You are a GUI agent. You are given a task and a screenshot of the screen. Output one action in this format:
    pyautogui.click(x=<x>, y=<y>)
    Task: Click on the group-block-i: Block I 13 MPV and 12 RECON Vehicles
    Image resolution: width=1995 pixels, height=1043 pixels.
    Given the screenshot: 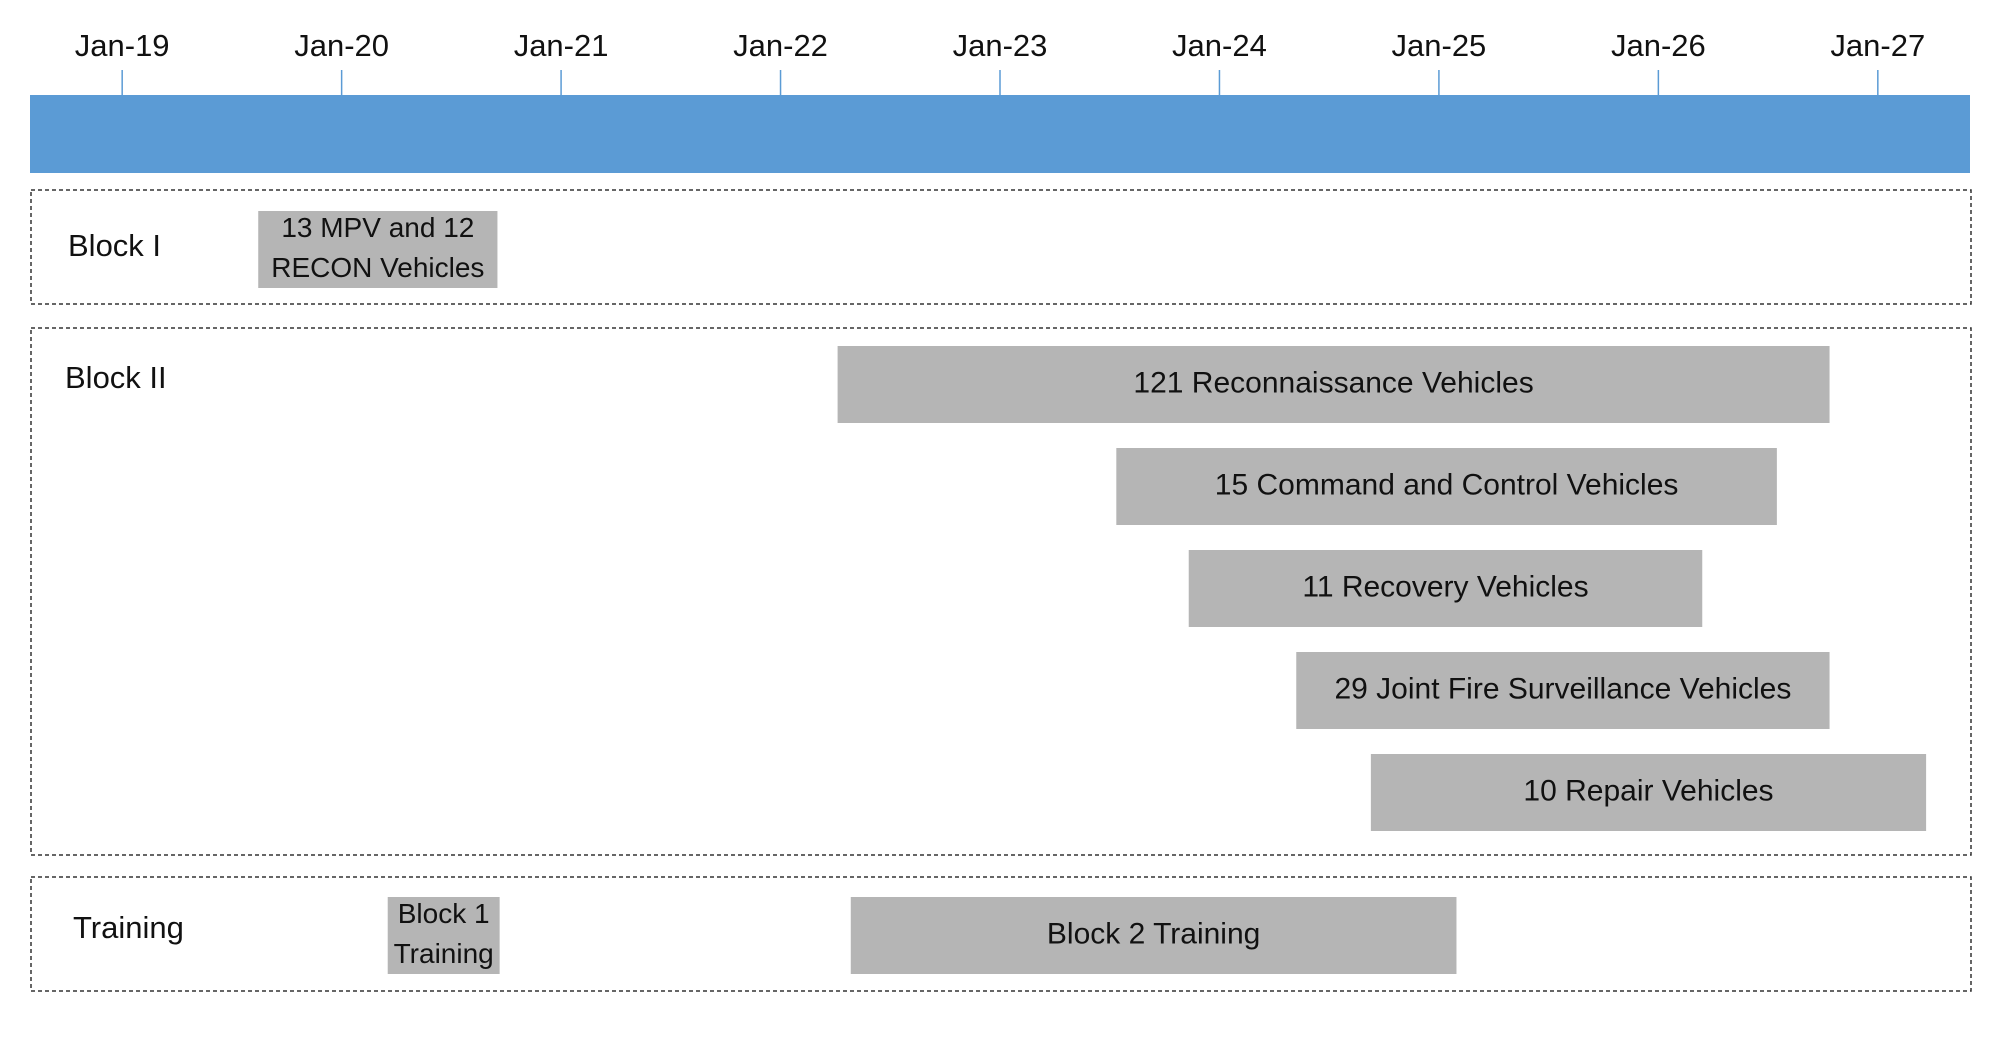 What is the action you would take?
    pyautogui.click(x=1001, y=247)
    